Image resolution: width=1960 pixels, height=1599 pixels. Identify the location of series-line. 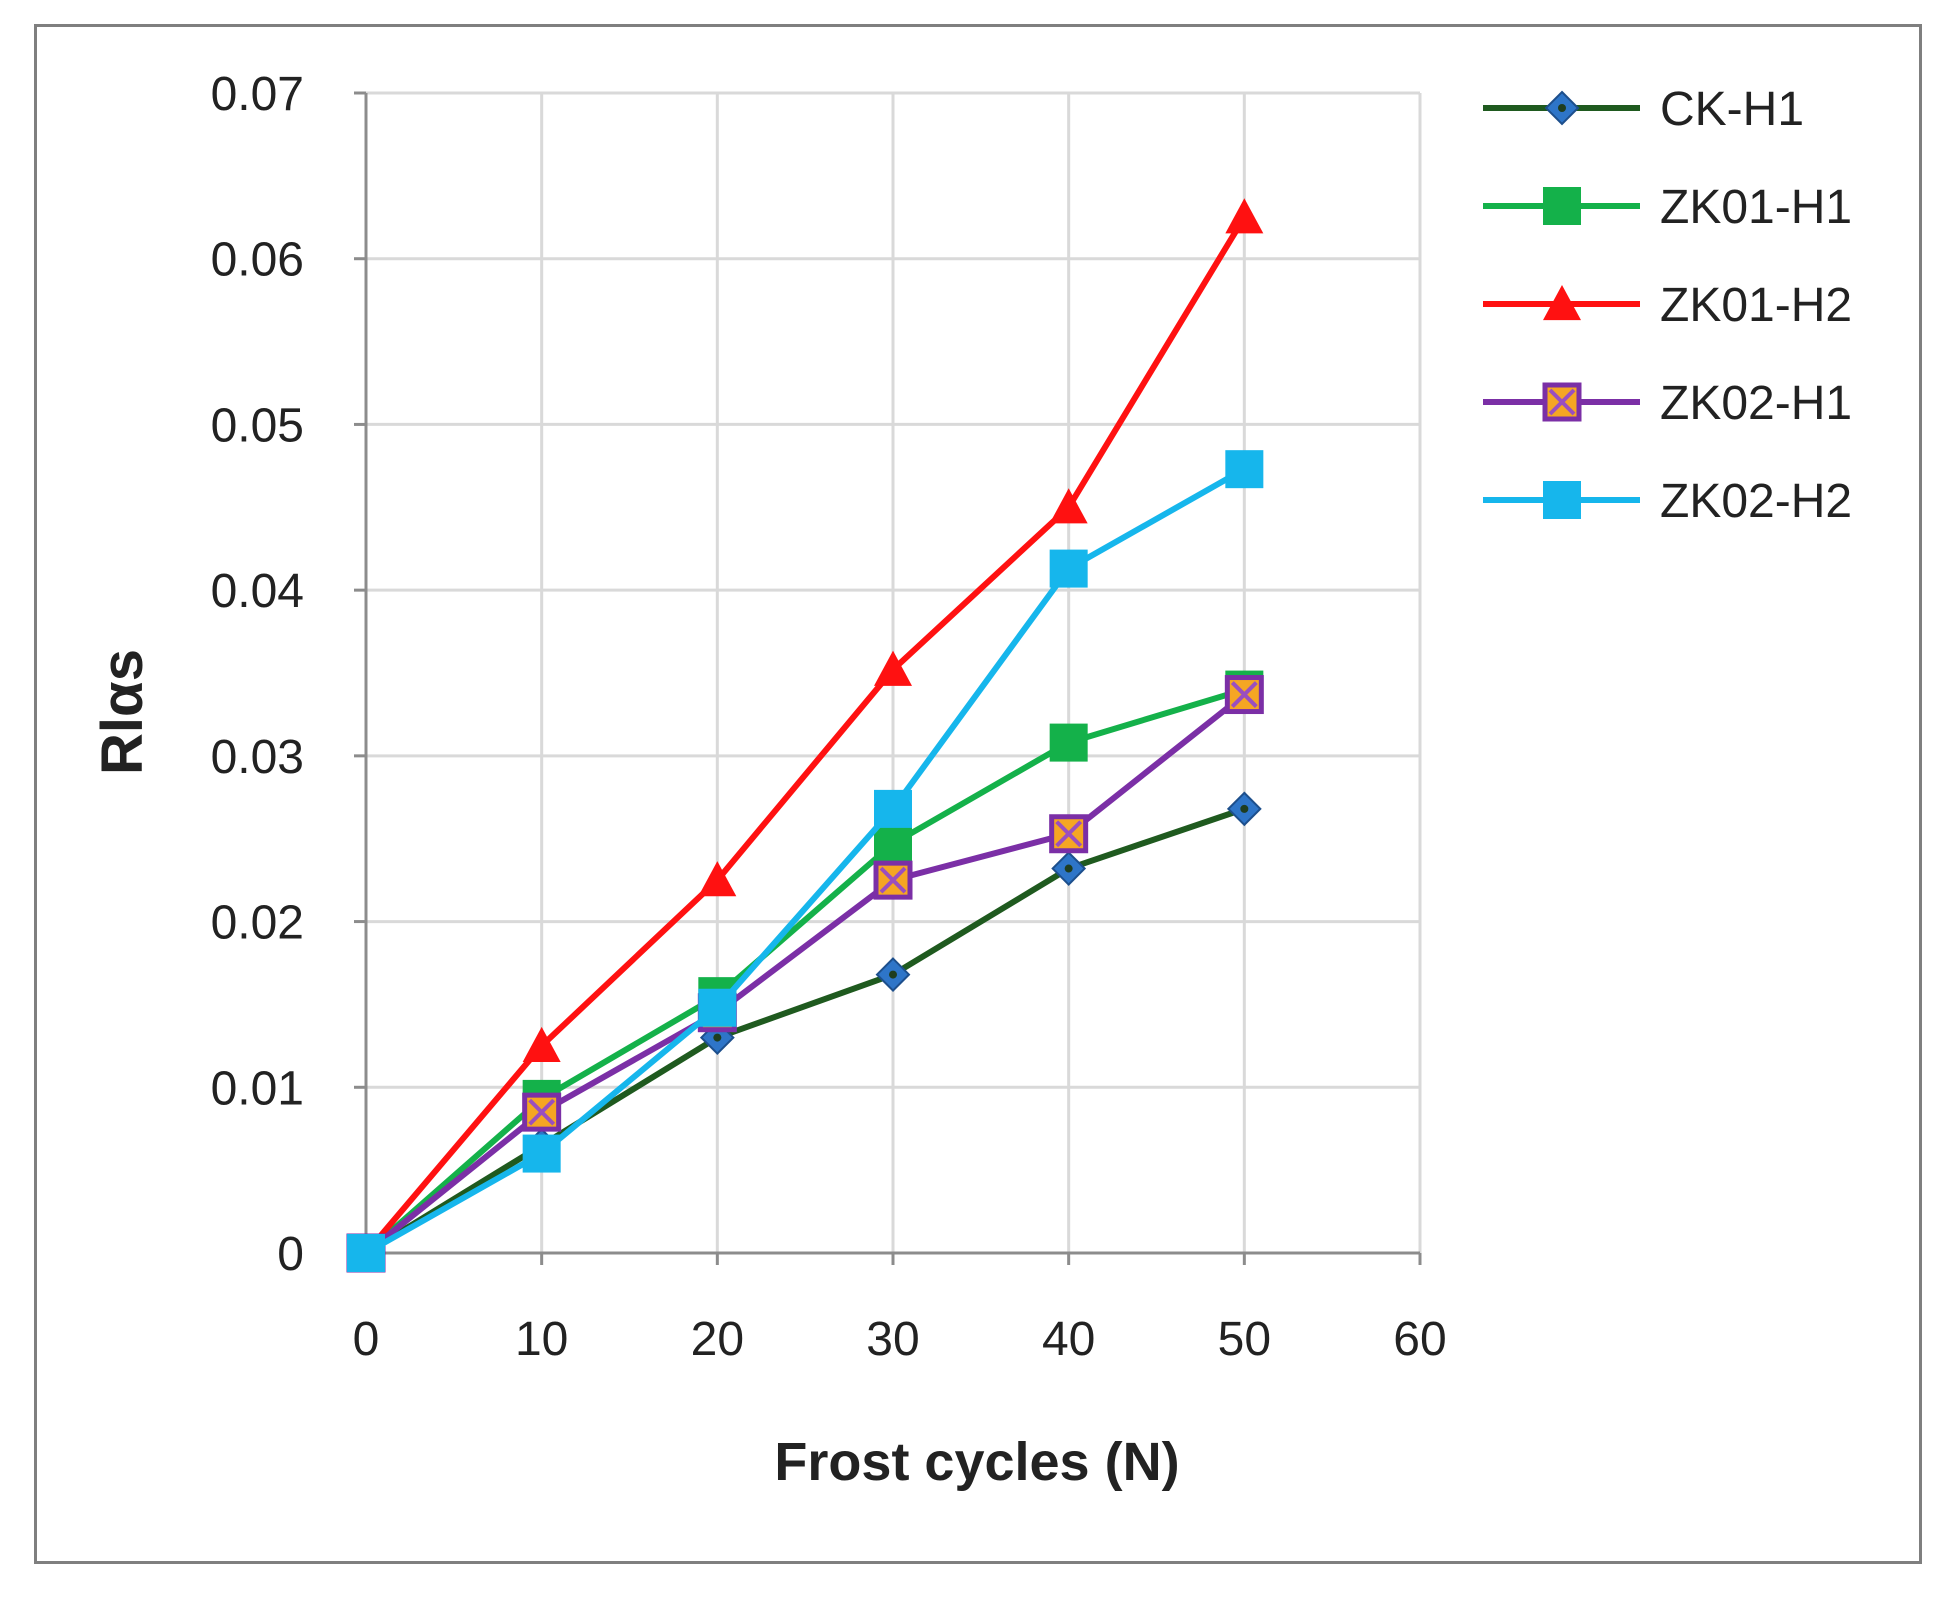
(805, 1031).